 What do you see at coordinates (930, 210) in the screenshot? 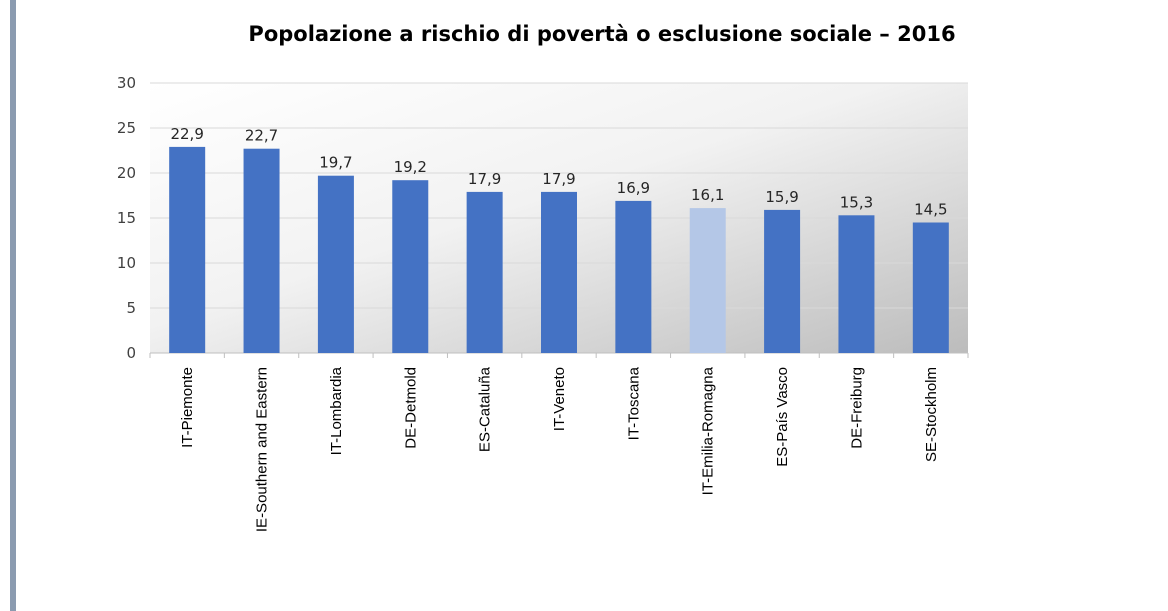
I see `data-label: 14,5` at bounding box center [930, 210].